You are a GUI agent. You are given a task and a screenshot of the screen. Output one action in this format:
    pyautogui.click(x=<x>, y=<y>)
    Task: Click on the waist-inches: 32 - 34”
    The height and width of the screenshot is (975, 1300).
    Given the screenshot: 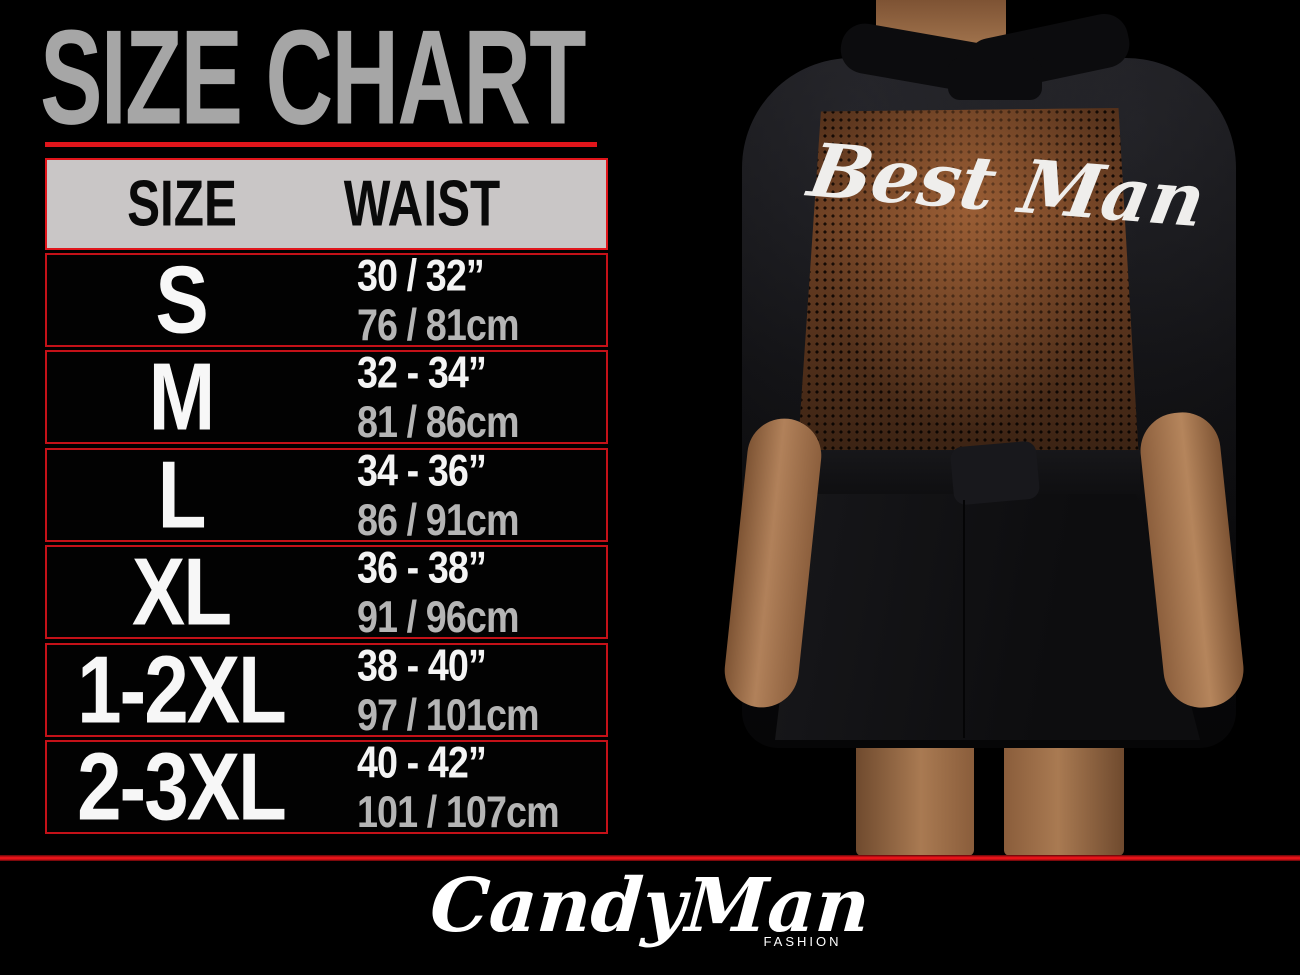 What is the action you would take?
    pyautogui.click(x=422, y=372)
    